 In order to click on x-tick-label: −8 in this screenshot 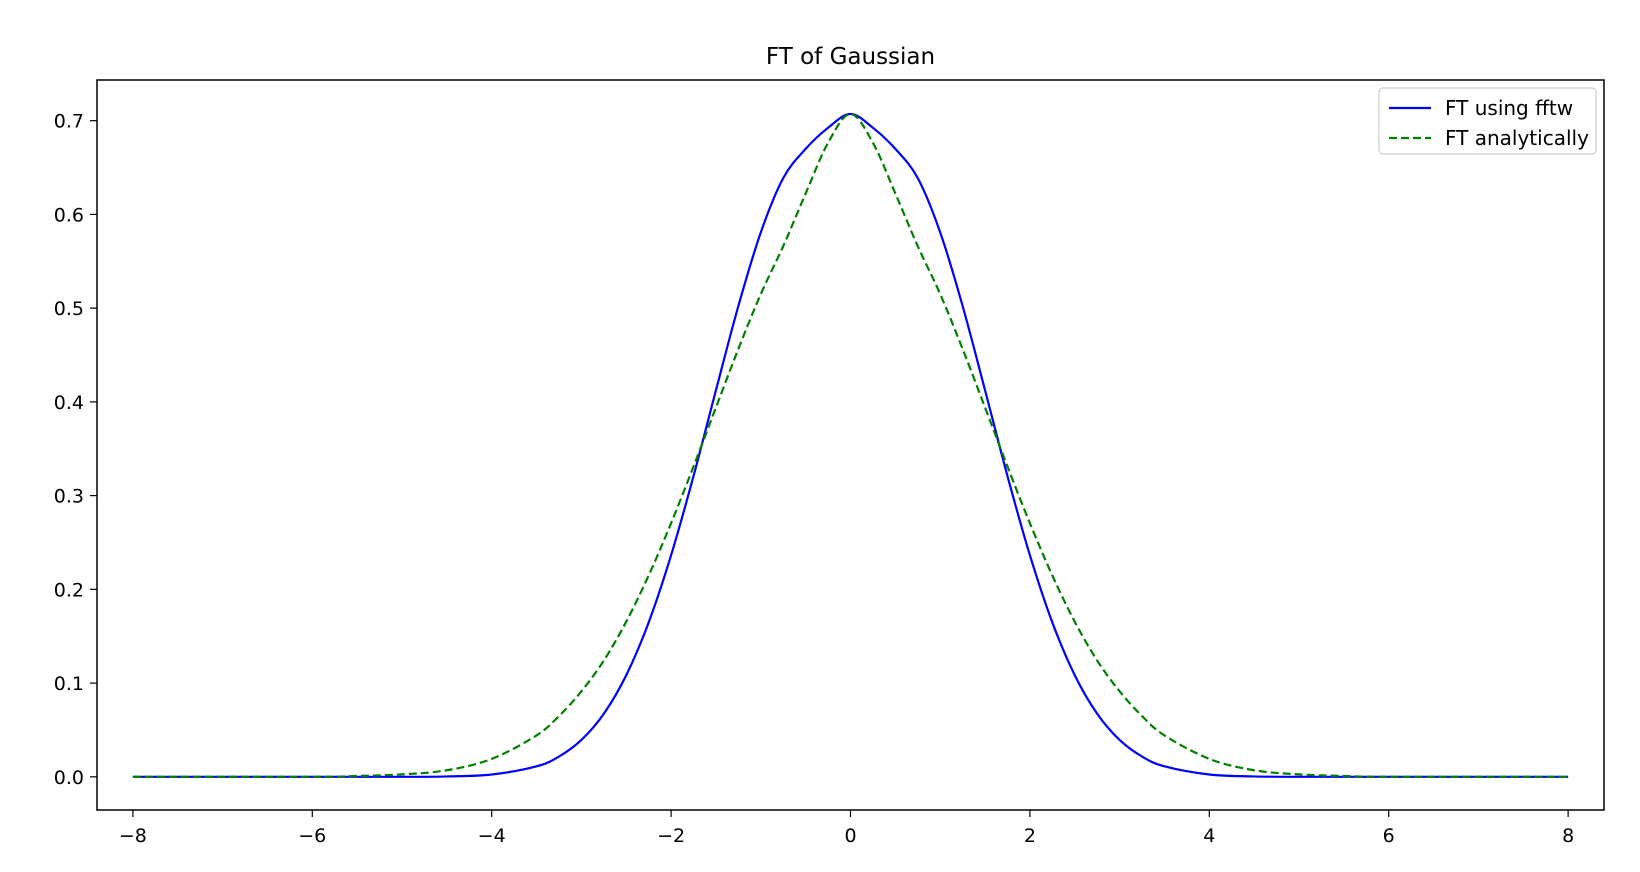, I will do `click(133, 836)`.